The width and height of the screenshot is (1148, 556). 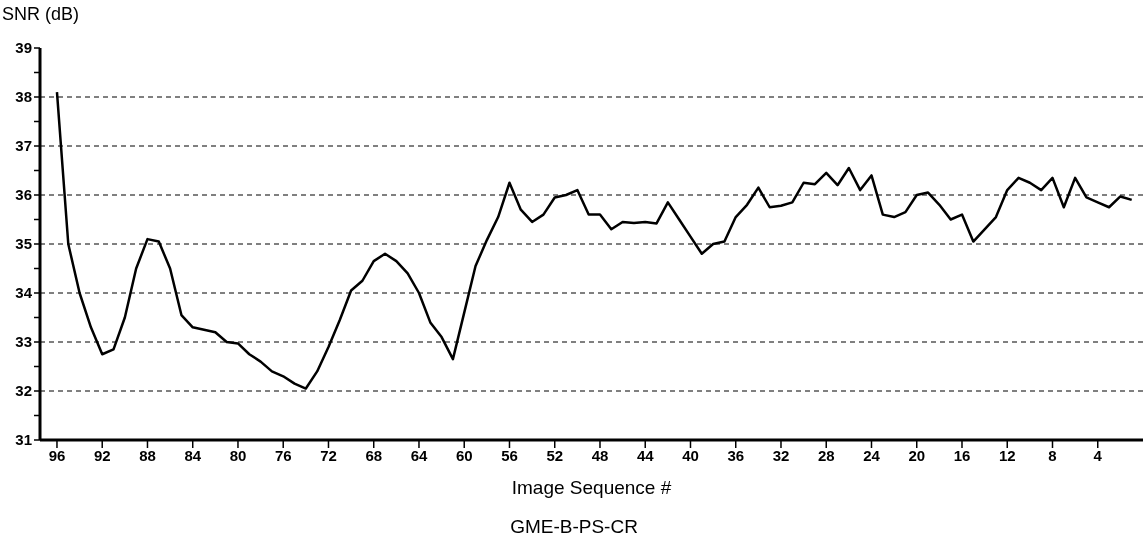 I want to click on x-tick-label: 80, so click(x=238, y=455).